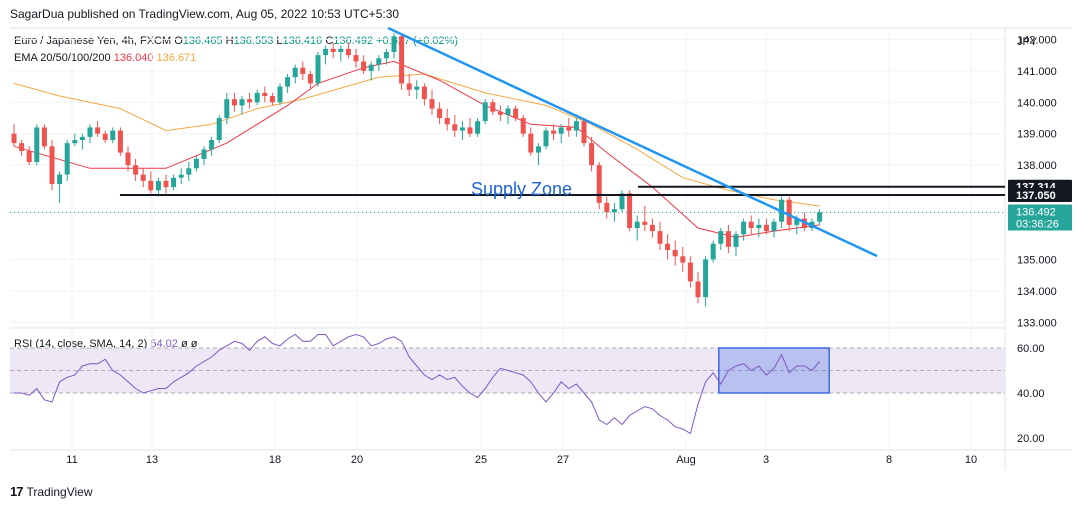 This screenshot has width=1079, height=508. Describe the element at coordinates (279, 41) in the screenshot. I see `low-label: L` at that location.